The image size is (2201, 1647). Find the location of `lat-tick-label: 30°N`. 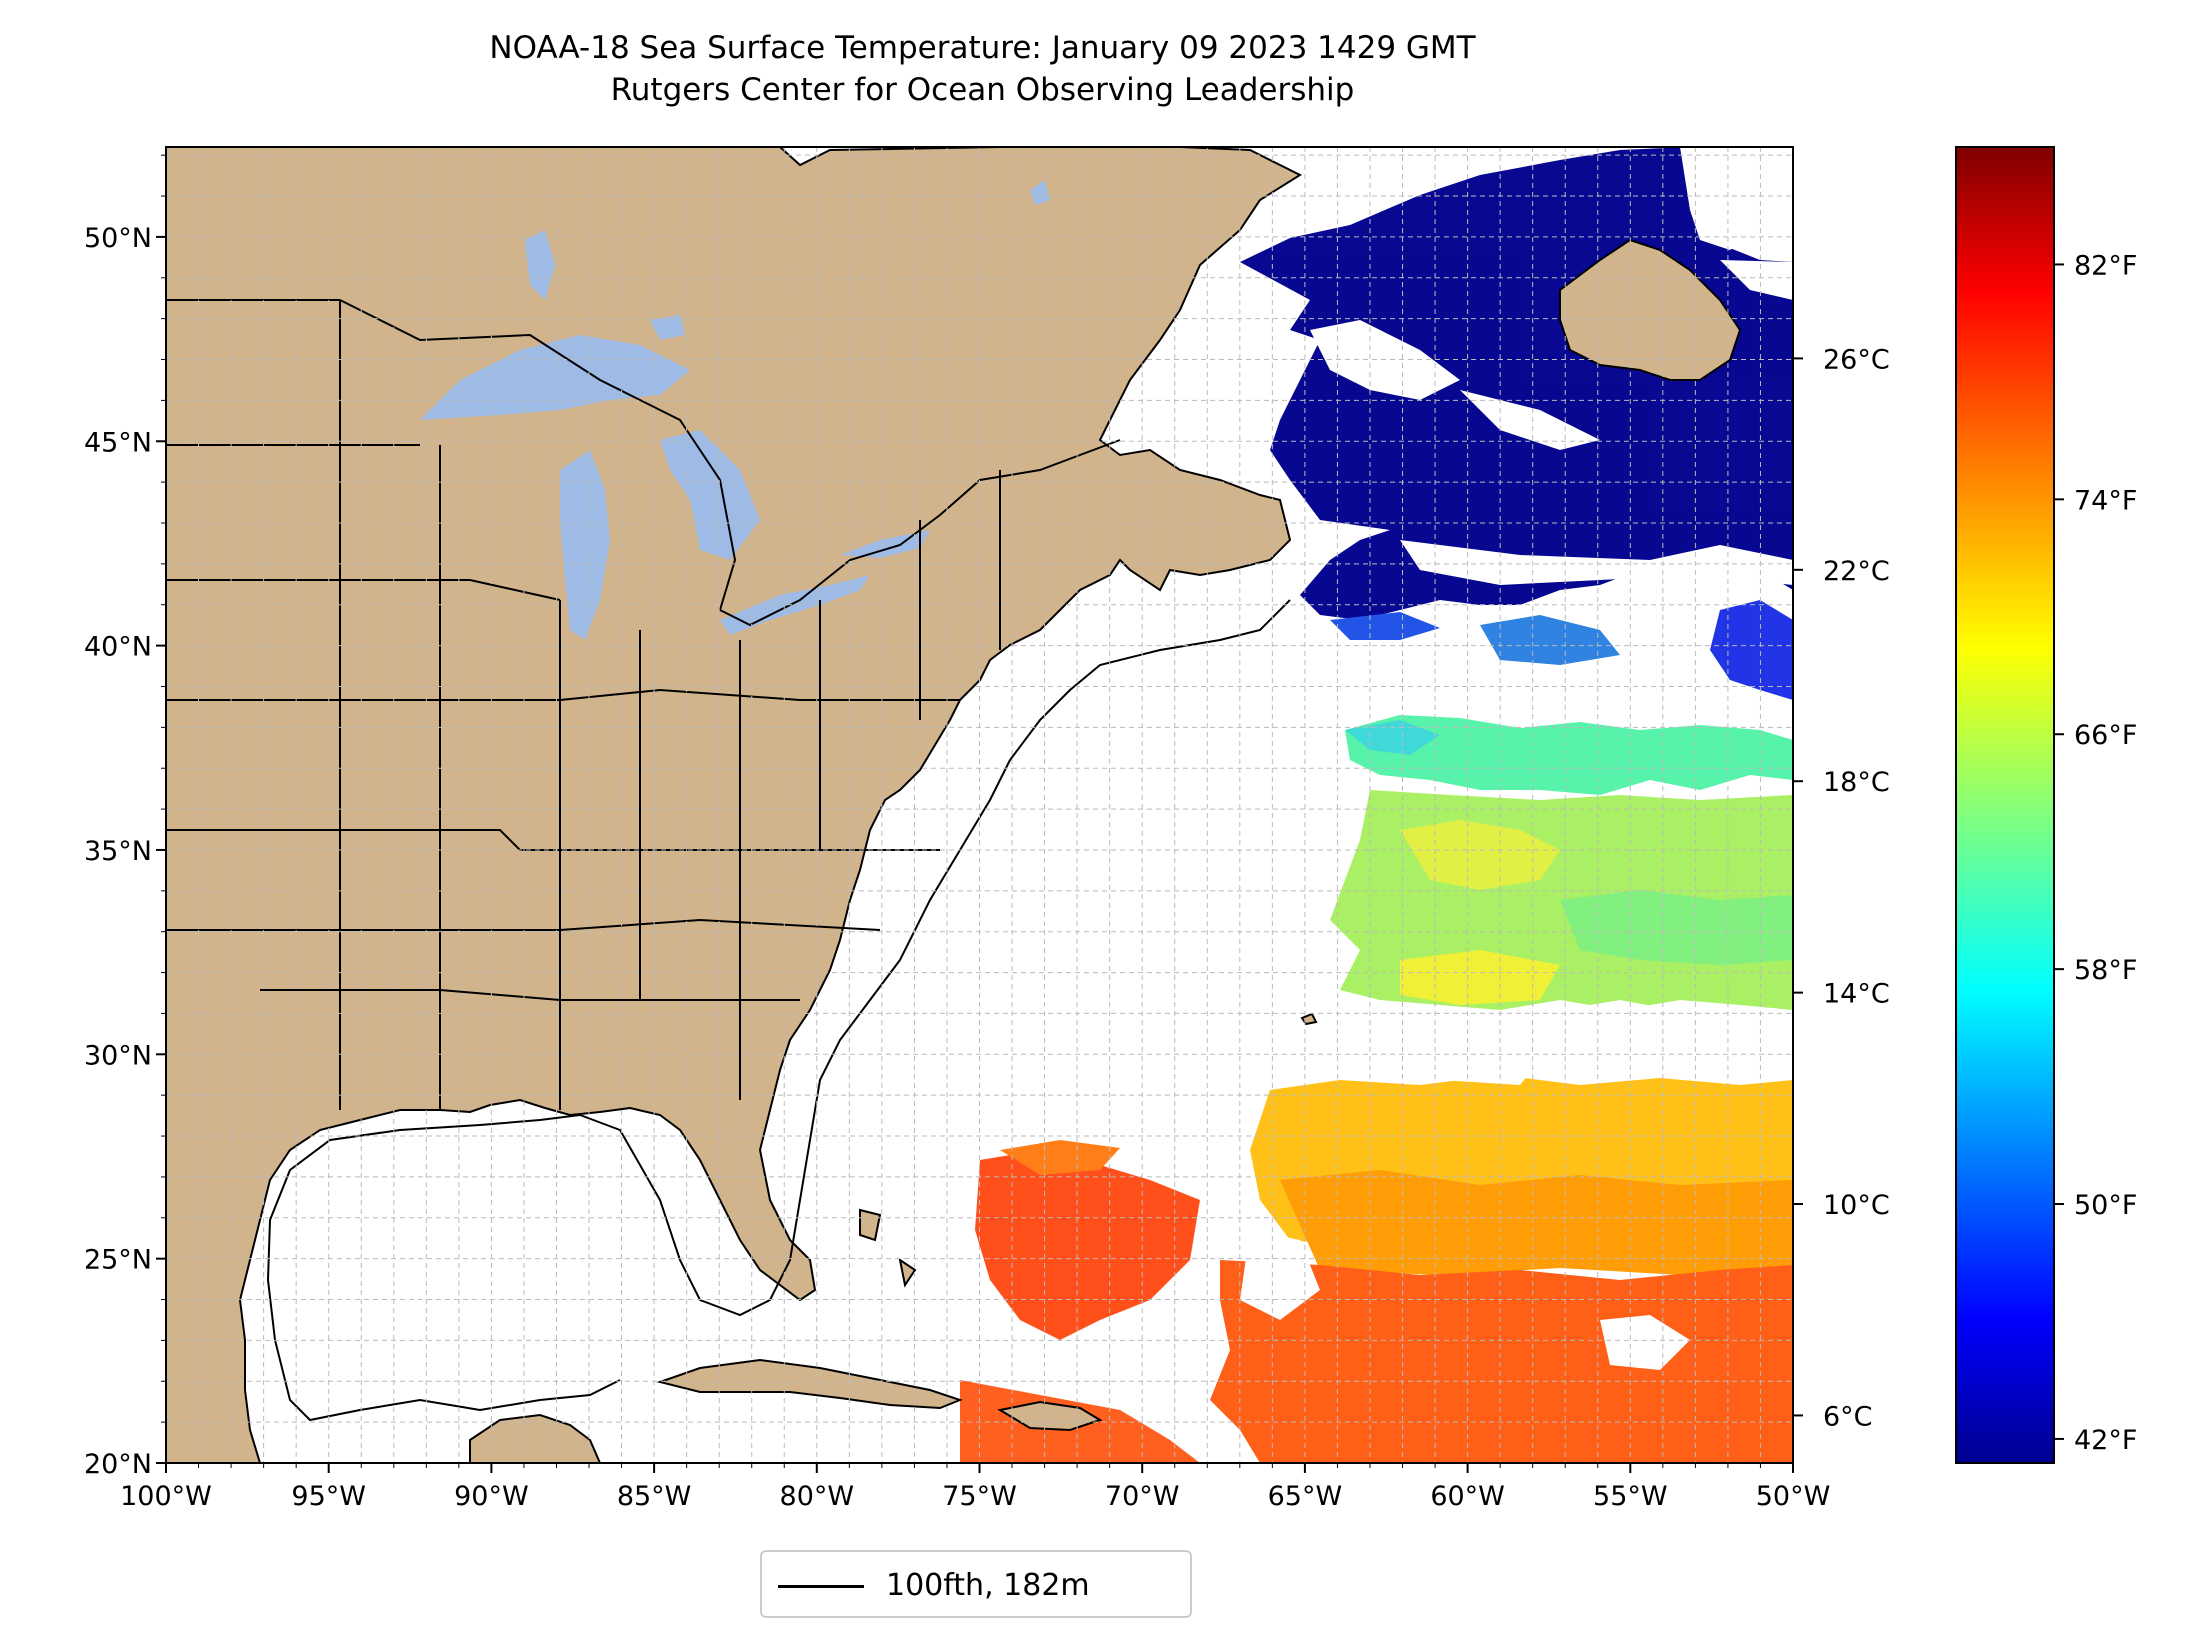

lat-tick-label: 30°N is located at coordinates (118, 1055).